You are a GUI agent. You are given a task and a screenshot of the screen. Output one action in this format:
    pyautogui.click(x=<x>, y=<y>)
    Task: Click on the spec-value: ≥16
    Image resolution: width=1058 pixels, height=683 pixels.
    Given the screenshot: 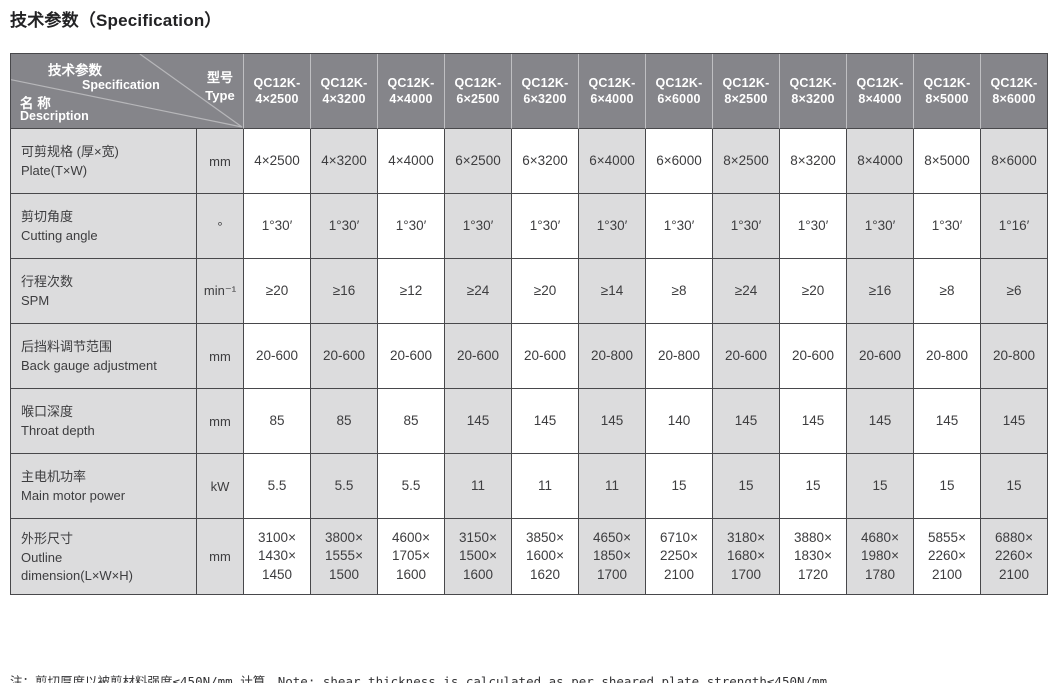 What is the action you would take?
    pyautogui.click(x=344, y=291)
    